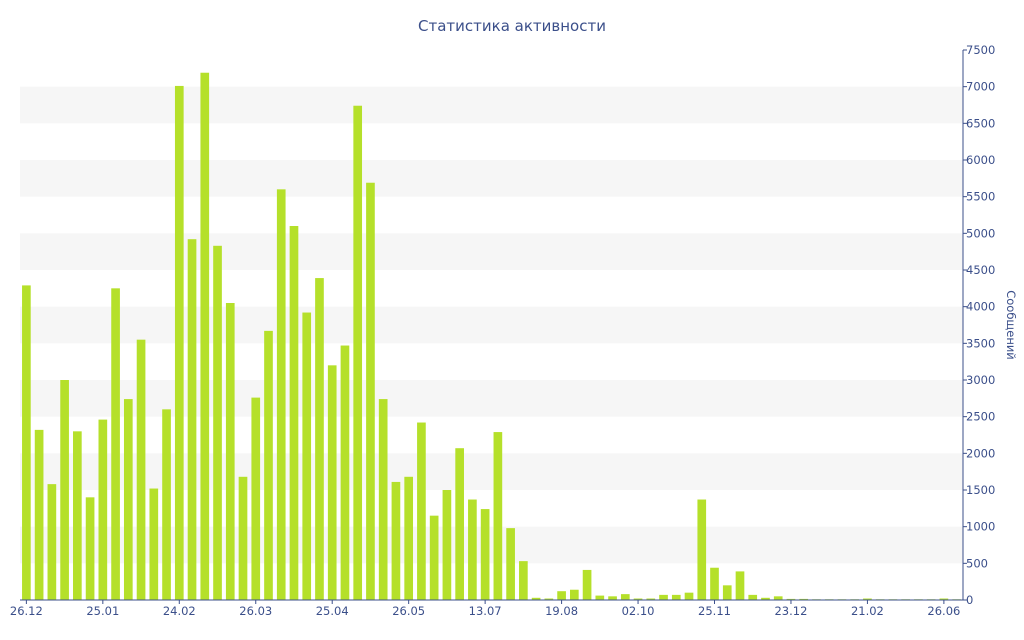  I want to click on x-tick-label: 25.04, so click(332, 611).